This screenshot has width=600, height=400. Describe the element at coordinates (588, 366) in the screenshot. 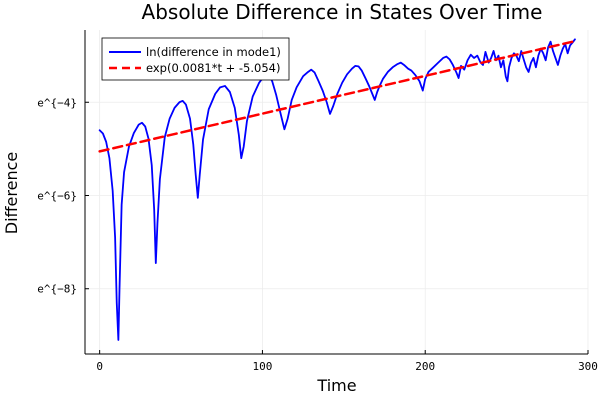

I see `x-tick-label: 300` at that location.